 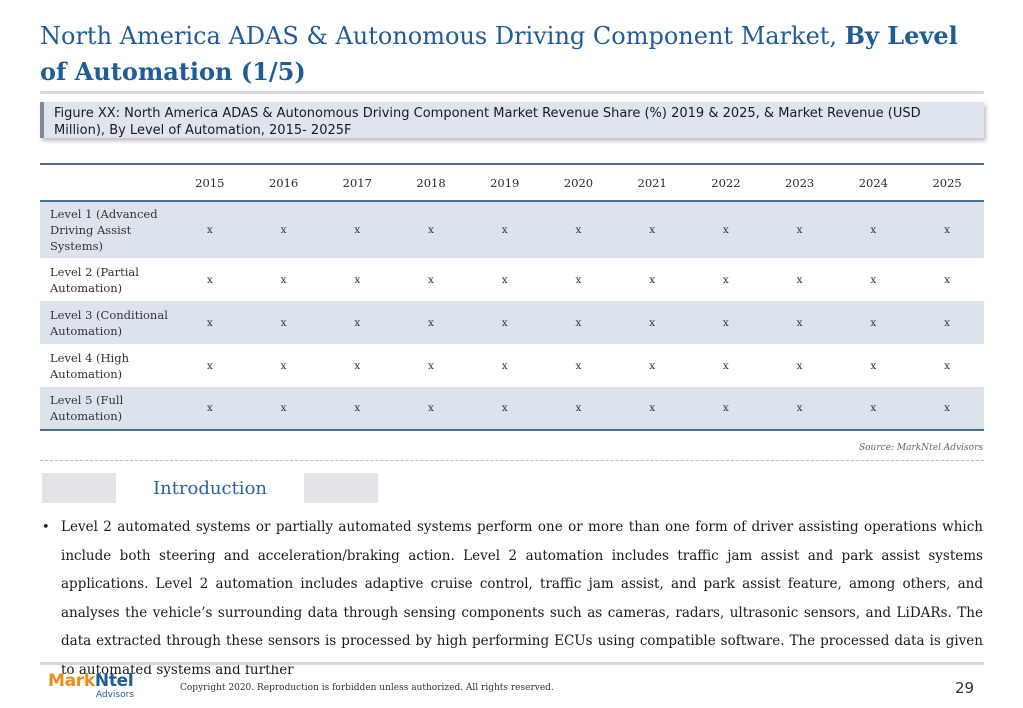 I want to click on logo-subtitle: Advisors, so click(x=114, y=695).